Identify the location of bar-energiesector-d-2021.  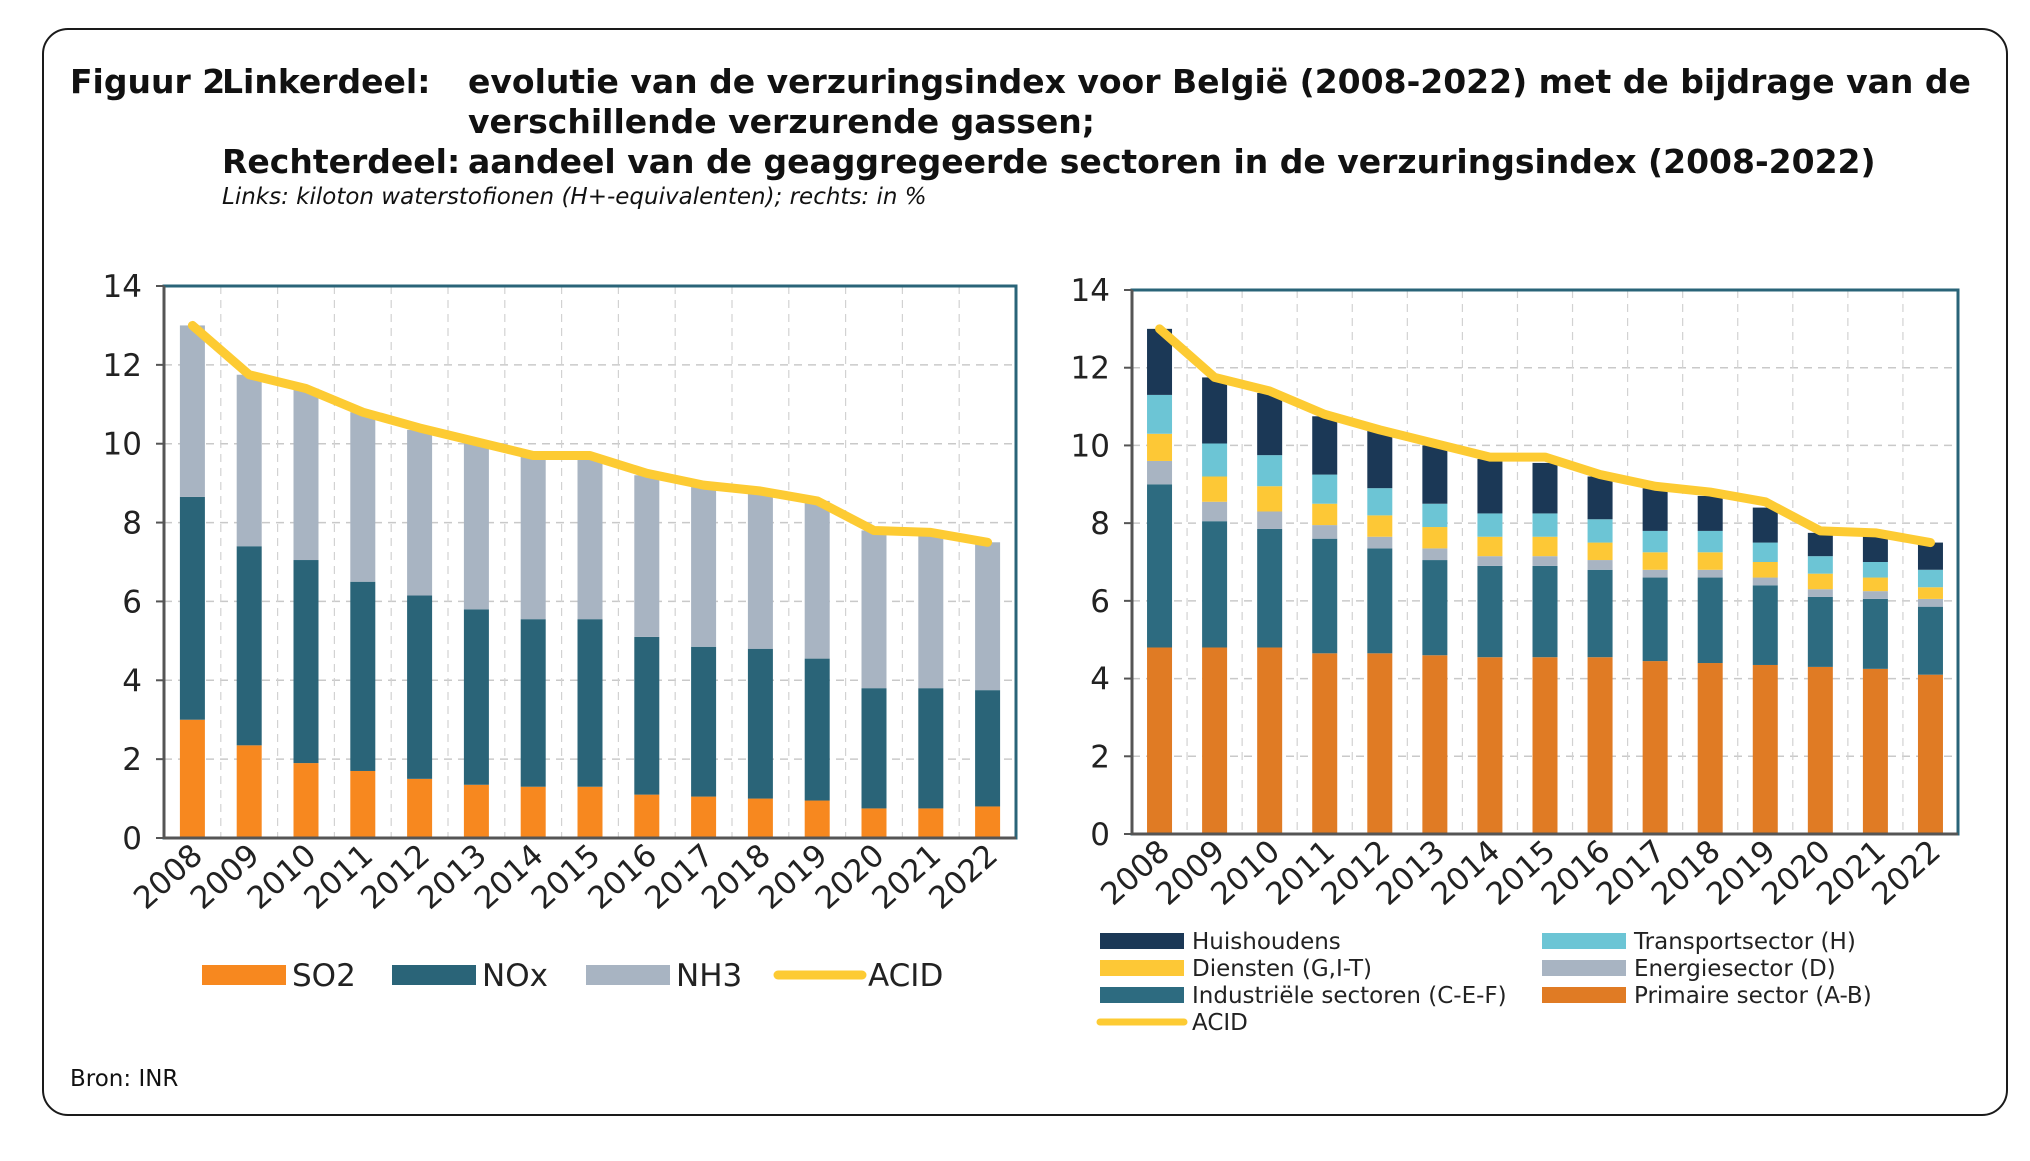
(1875, 595).